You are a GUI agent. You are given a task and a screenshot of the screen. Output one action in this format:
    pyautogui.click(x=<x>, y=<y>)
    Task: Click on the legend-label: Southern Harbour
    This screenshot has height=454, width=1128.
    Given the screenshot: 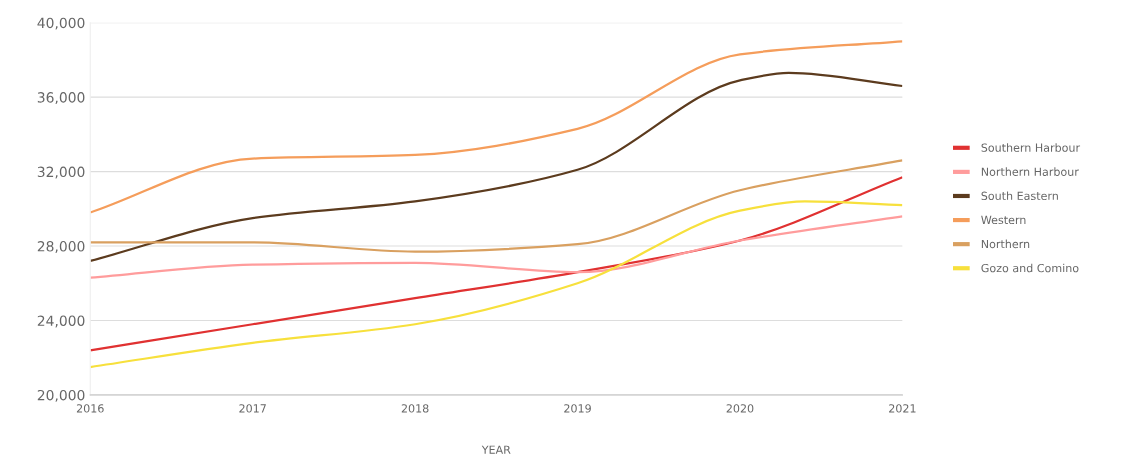 What is the action you would take?
    pyautogui.click(x=1031, y=147)
    